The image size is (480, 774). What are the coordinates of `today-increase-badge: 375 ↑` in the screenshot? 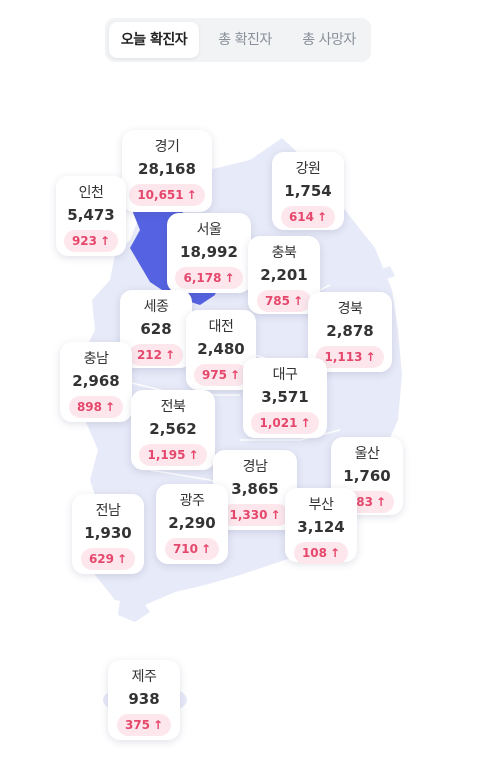 It's located at (144, 725).